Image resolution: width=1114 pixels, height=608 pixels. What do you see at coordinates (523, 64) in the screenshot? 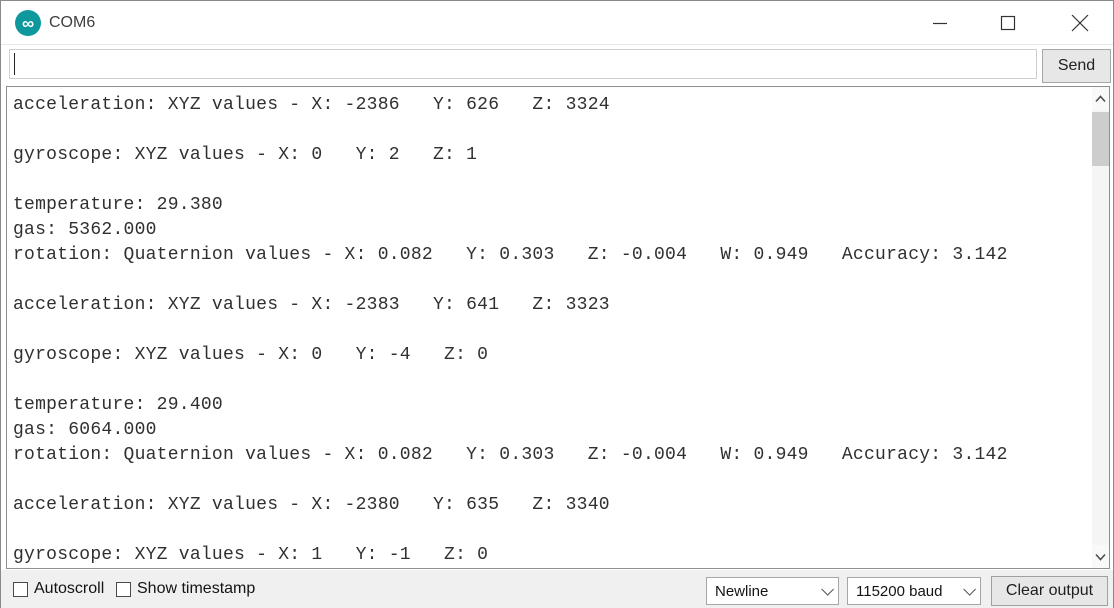
I see `send-input` at bounding box center [523, 64].